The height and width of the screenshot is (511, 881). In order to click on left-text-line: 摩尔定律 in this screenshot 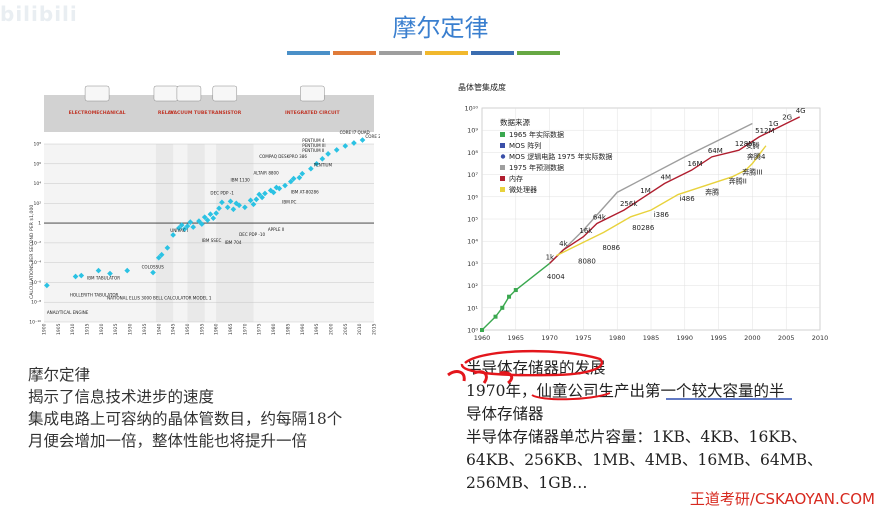, I will do `click(59, 375)`.